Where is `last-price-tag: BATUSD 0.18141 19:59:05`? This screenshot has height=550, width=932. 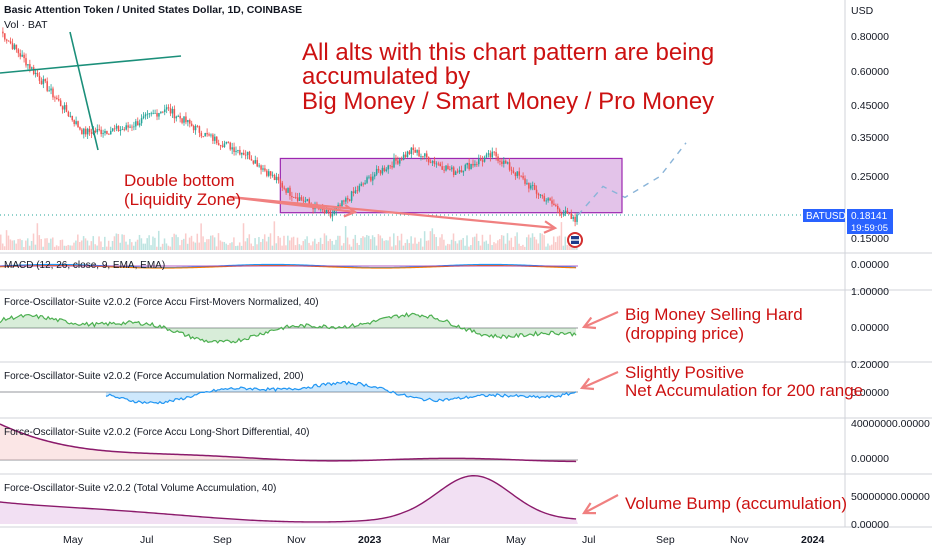 last-price-tag: BATUSD 0.18141 19:59:05 is located at coordinates (848, 221).